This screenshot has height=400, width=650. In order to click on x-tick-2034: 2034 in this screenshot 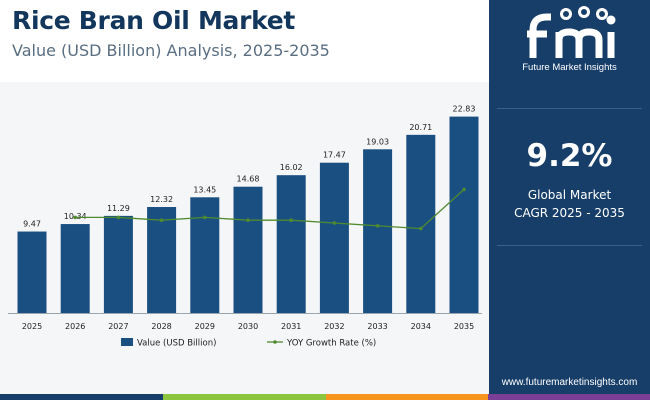, I will do `click(421, 326)`.